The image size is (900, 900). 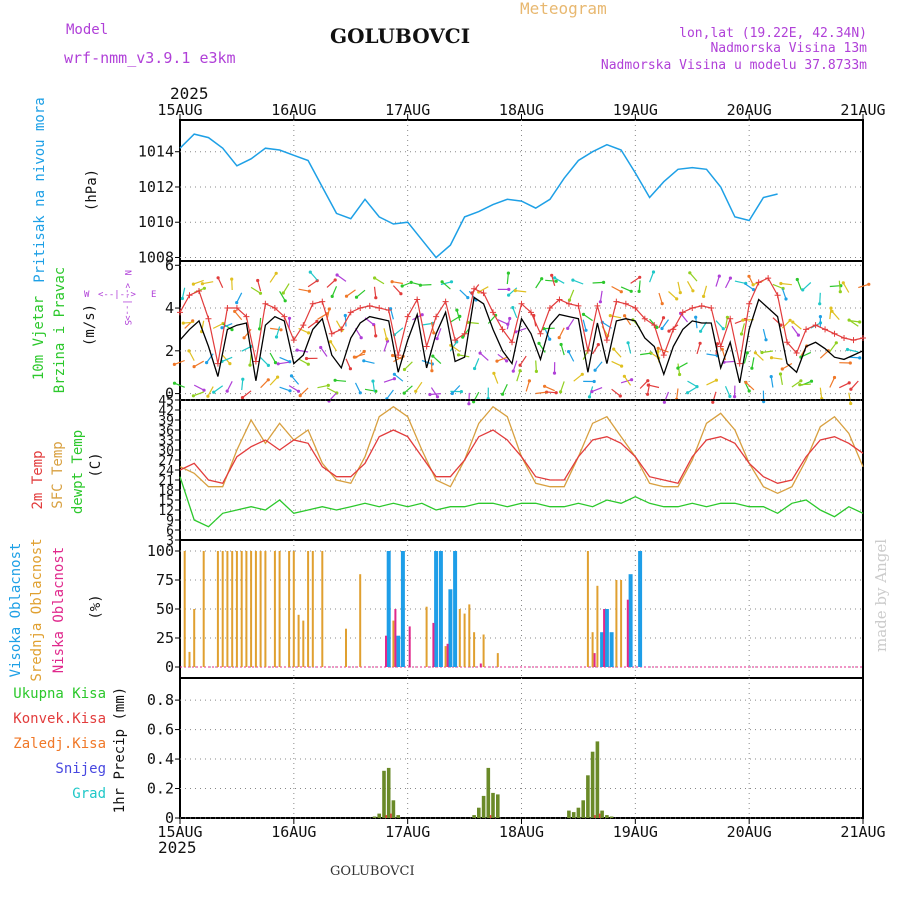 What do you see at coordinates (569, 814) in the screenshot?
I see `total-precip-bar` at bounding box center [569, 814].